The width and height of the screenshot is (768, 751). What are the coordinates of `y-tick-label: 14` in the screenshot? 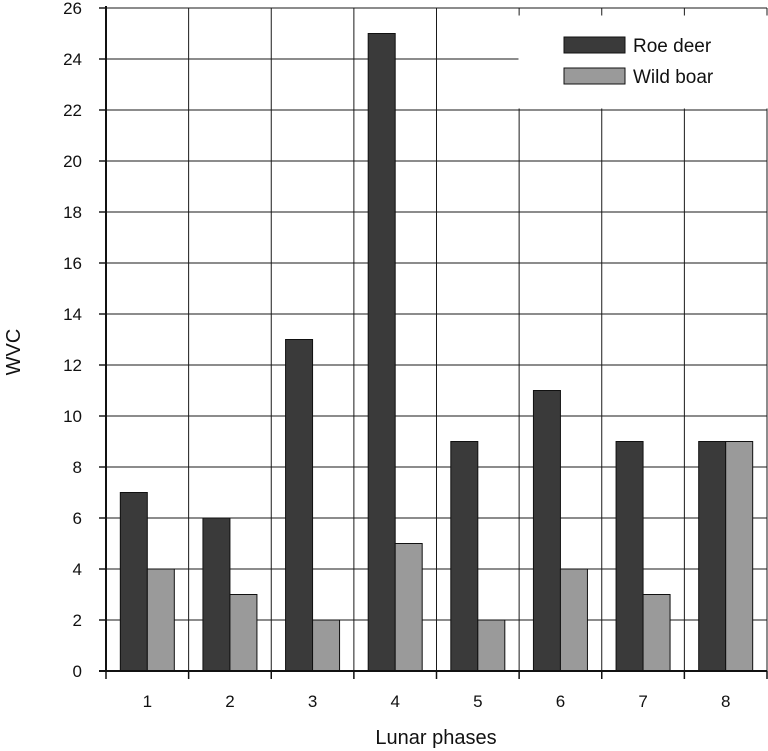 It's located at (72, 314).